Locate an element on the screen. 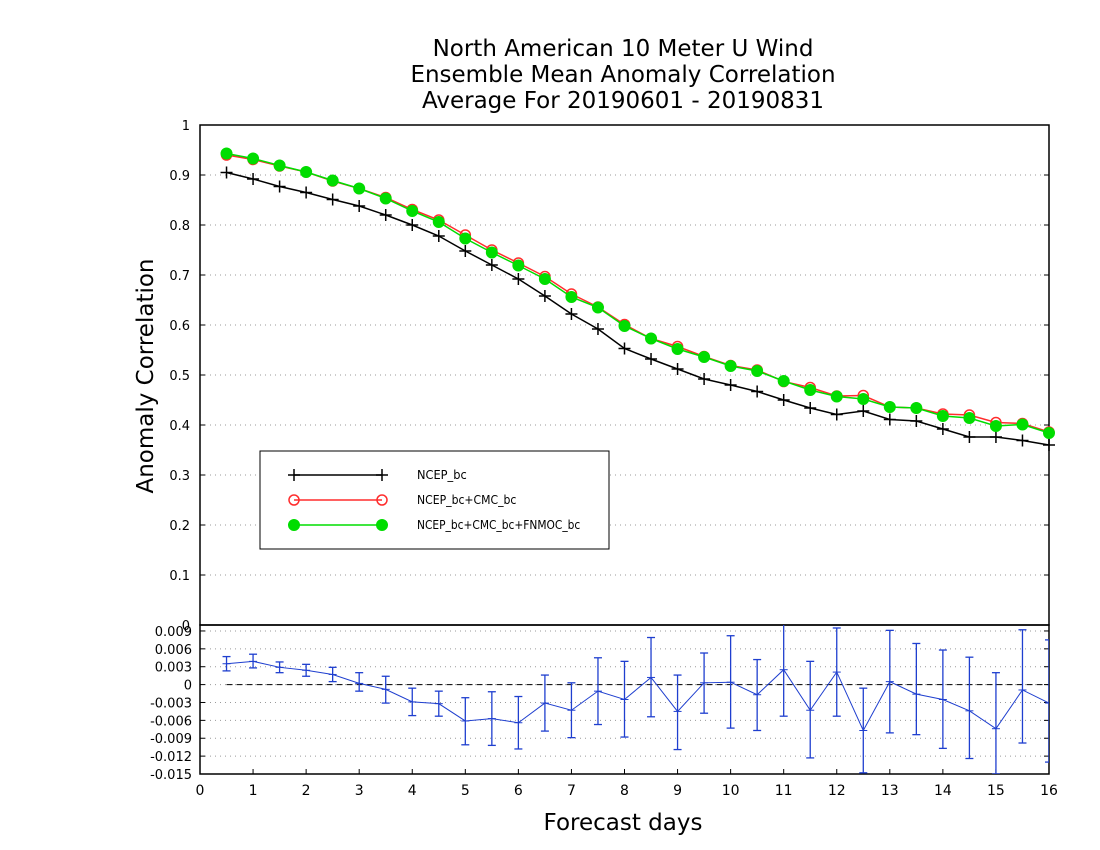 This screenshot has height=850, width=1100. x-tick-label: 3 is located at coordinates (359, 791).